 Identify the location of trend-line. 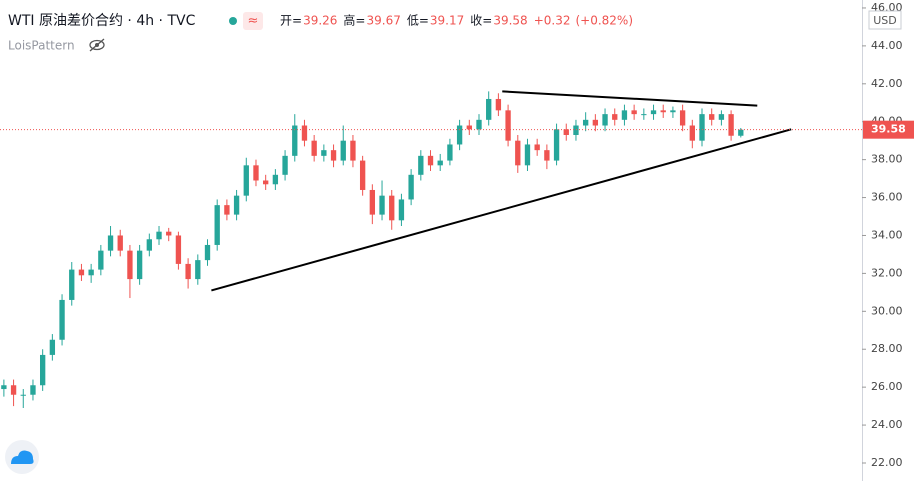
(630, 98).